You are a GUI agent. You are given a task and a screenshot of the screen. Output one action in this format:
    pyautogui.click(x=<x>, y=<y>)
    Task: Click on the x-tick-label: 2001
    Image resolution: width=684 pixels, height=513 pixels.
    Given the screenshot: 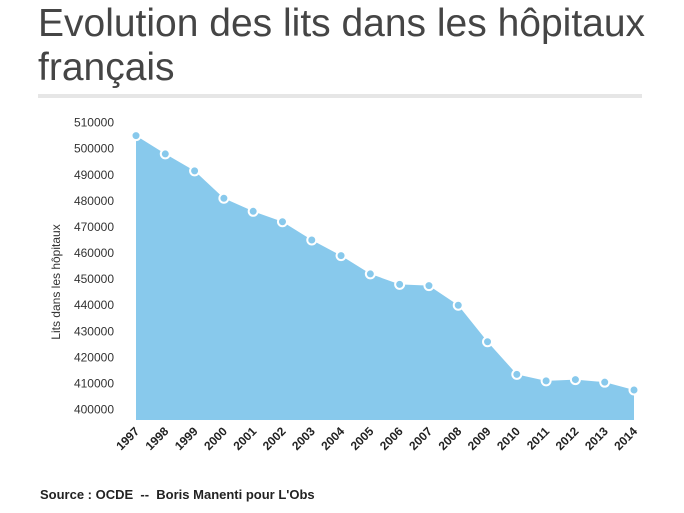 What is the action you would take?
    pyautogui.click(x=245, y=438)
    